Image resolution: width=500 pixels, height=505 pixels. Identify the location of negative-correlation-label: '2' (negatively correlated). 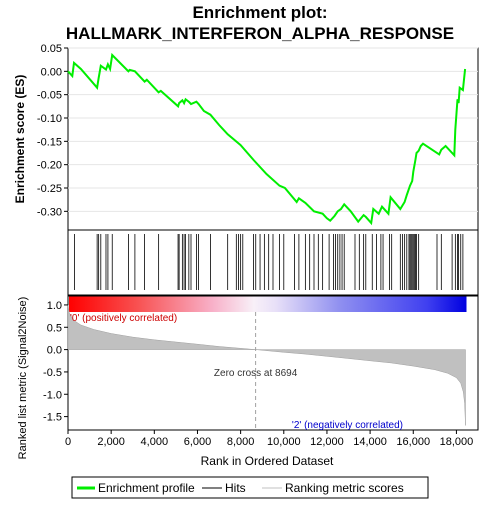
(347, 425).